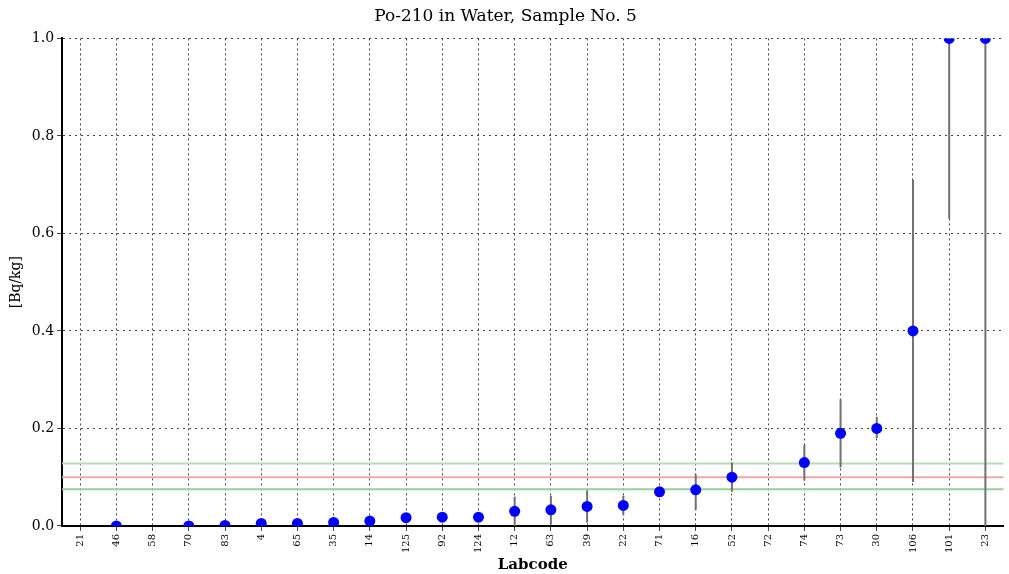  I want to click on x-tick-label: 124, so click(478, 543).